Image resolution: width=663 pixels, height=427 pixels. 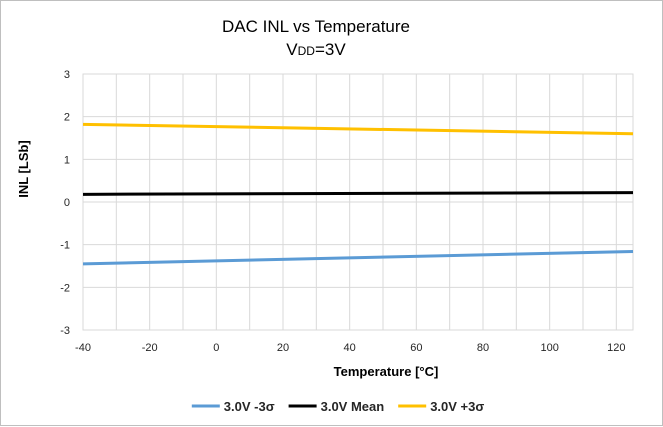 I want to click on y-tick-label: 1, so click(x=67, y=160).